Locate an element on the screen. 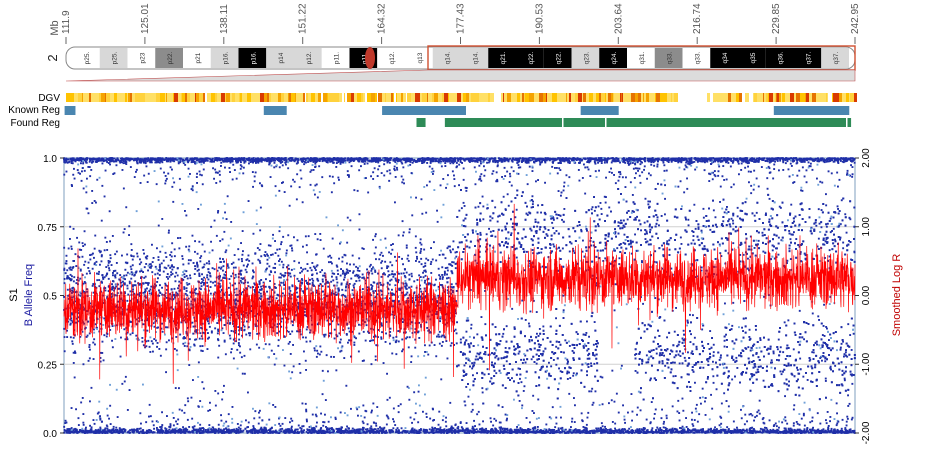 The height and width of the screenshot is (460, 931). chromosome-band-label: p11. is located at coordinates (337, 58).